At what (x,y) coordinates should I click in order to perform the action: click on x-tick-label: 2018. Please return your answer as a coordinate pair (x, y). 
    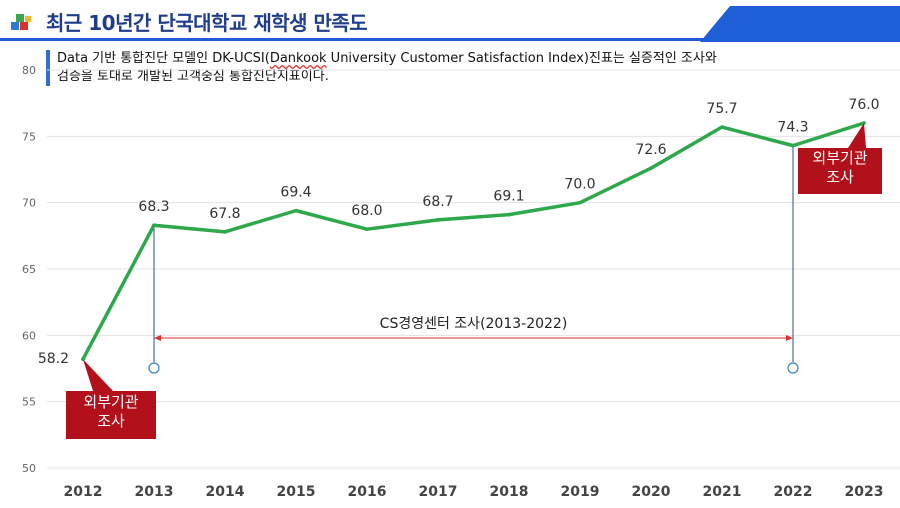
    Looking at the image, I should click on (509, 492).